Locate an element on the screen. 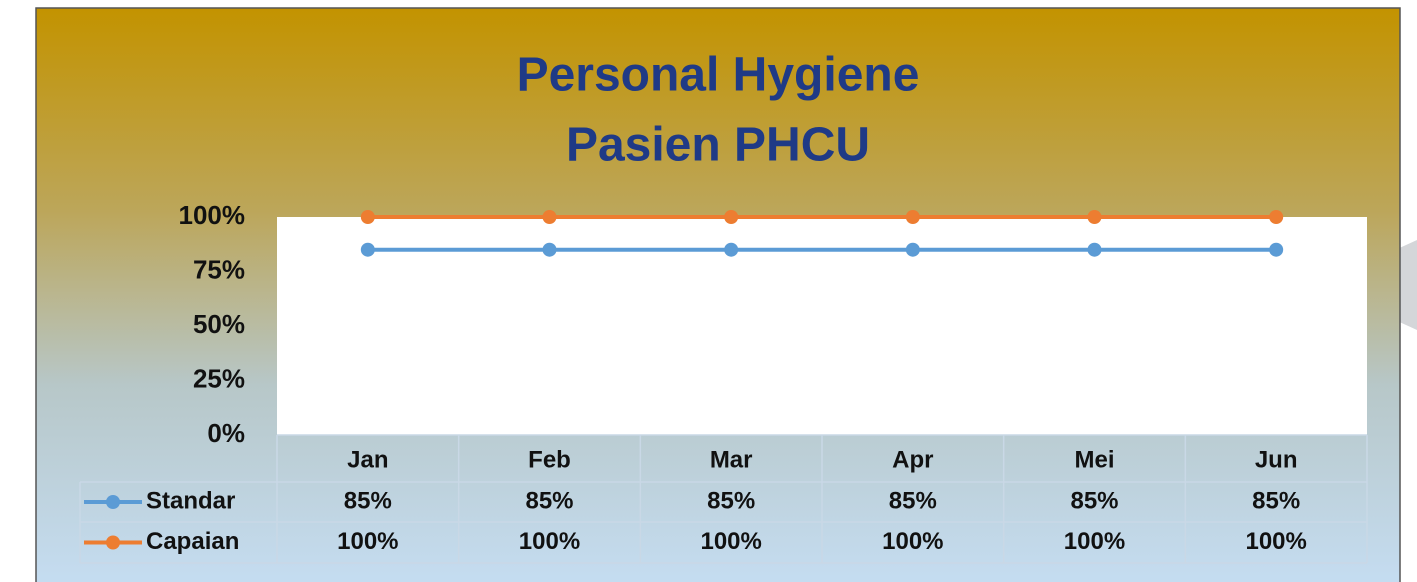  x-tick-label: Jun is located at coordinates (1276, 459).